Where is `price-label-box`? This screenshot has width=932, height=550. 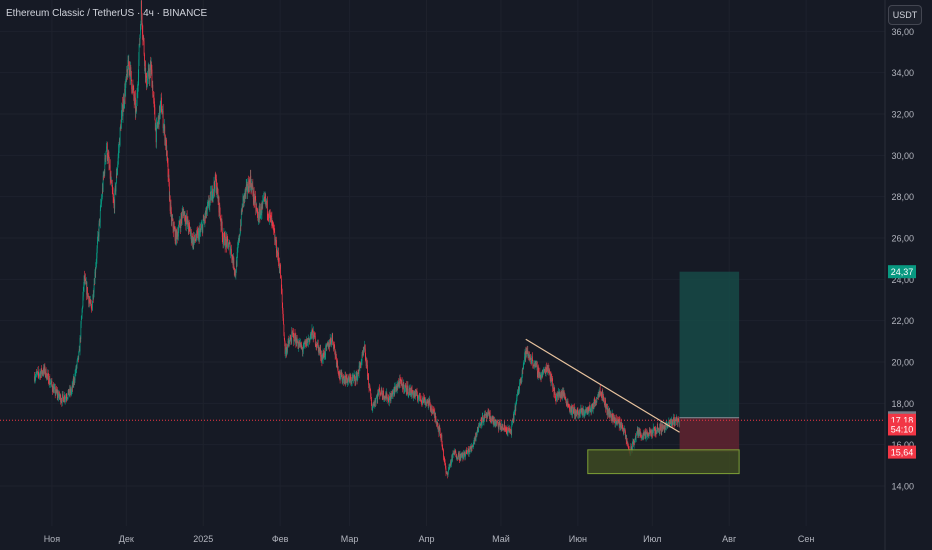 price-label-box is located at coordinates (902, 429).